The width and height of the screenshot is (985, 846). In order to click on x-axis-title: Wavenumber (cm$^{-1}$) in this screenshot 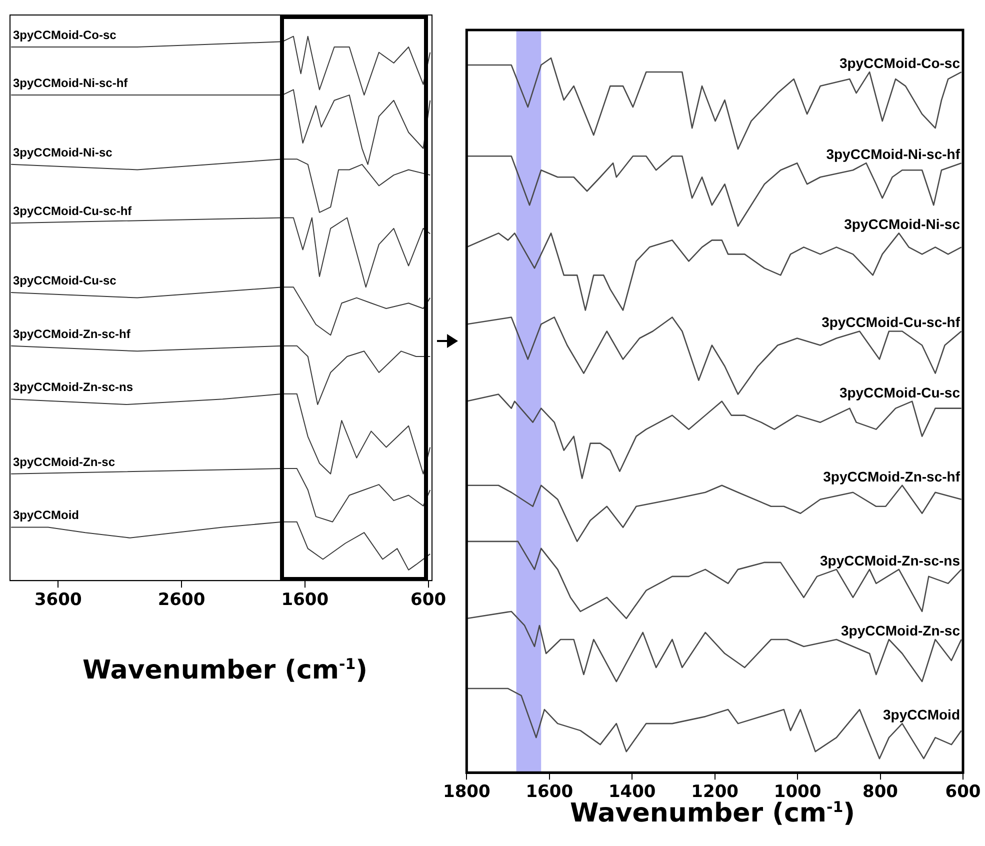, I will do `click(225, 670)`.